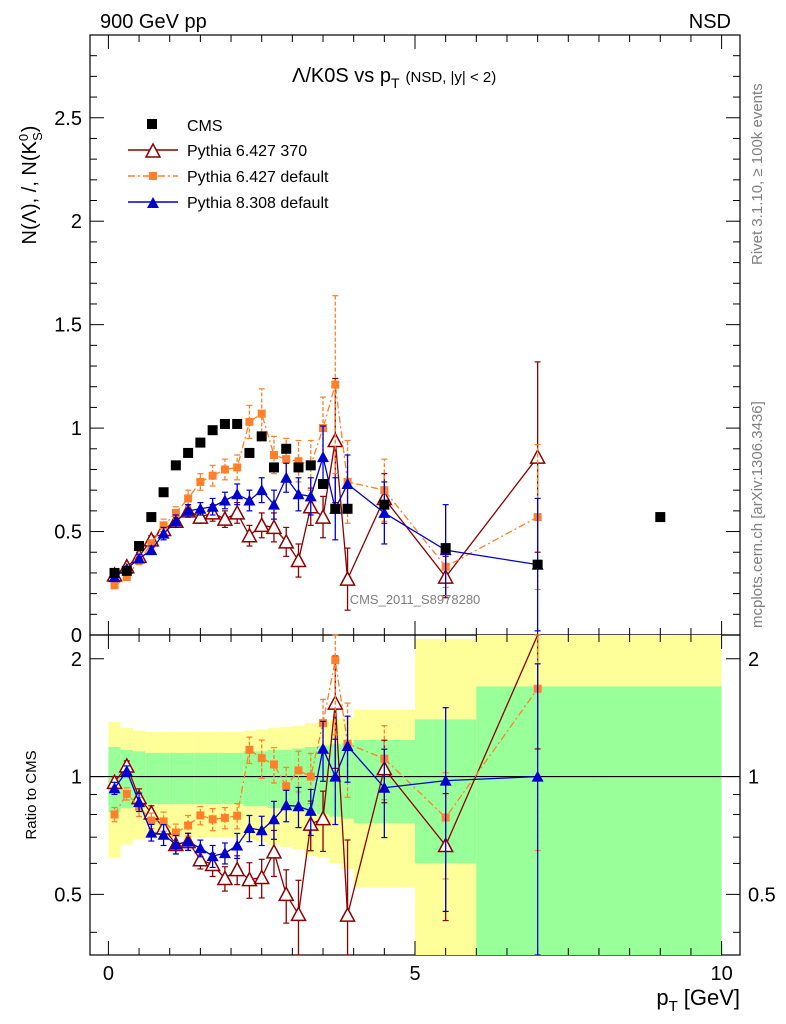 This screenshot has width=786, height=1024. I want to click on x-axis-label-sub: T, so click(673, 1006).